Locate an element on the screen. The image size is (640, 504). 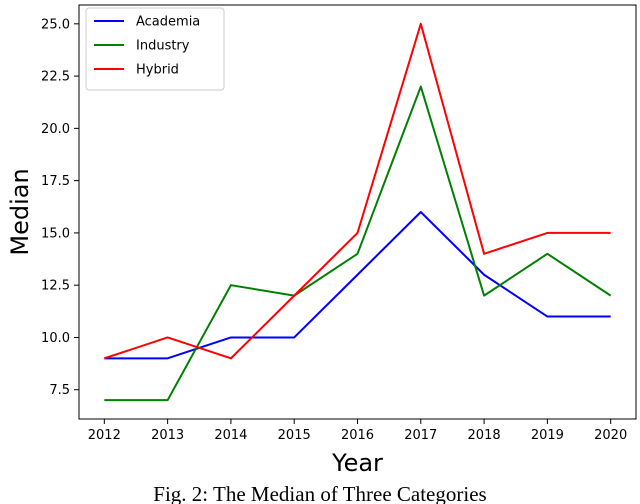
x-axis: 2012 2013 2014 2015 2016 2017 2018 2019 2020 is located at coordinates (357, 431).